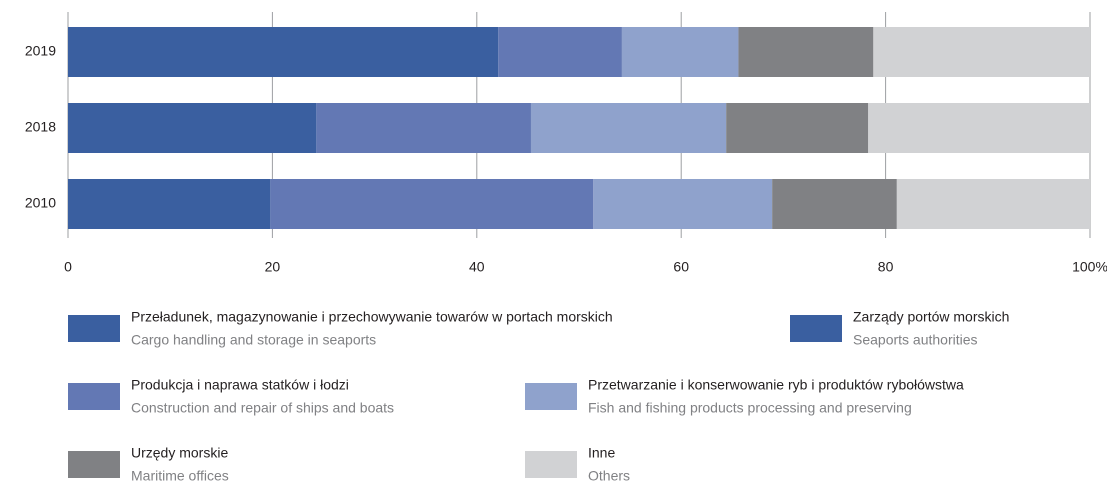 This screenshot has width=1107, height=484. What do you see at coordinates (1089, 267) in the screenshot?
I see `x-tick-label: 100%` at bounding box center [1089, 267].